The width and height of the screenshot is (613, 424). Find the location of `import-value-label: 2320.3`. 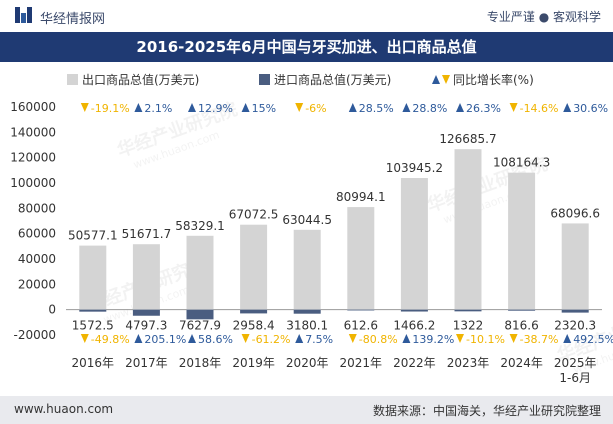

import-value-label: 2320.3 is located at coordinates (575, 326).